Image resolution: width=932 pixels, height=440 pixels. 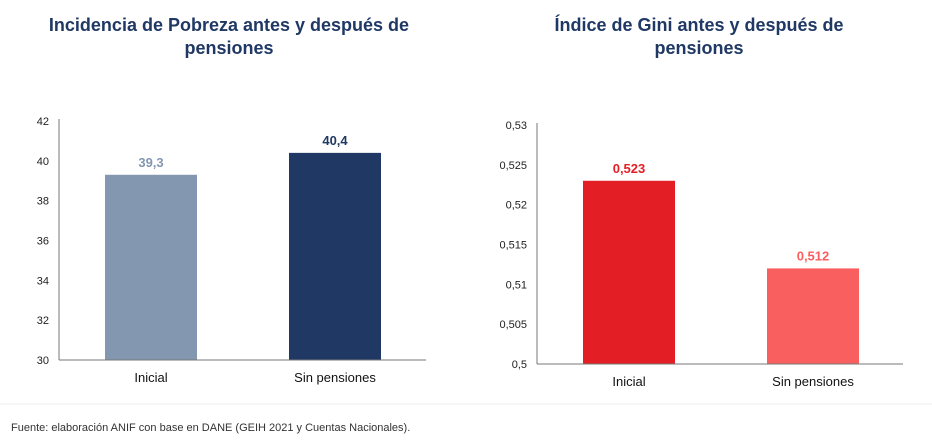 I want to click on data-label: 39,3, so click(x=150, y=162).